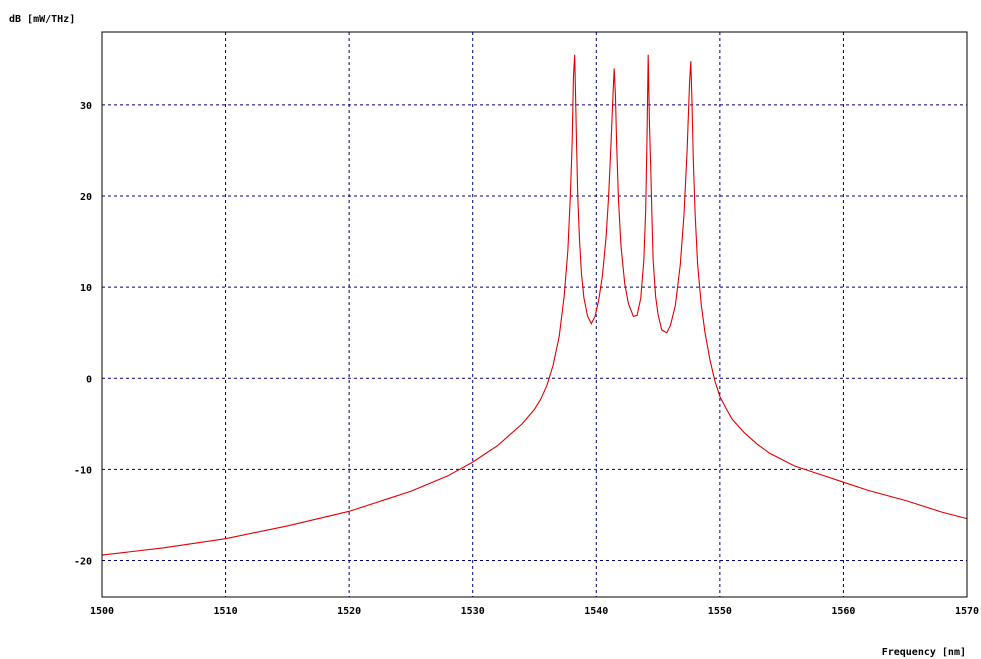 This screenshot has height=659, width=981. What do you see at coordinates (89, 379) in the screenshot?
I see `y-tick-label: 0` at bounding box center [89, 379].